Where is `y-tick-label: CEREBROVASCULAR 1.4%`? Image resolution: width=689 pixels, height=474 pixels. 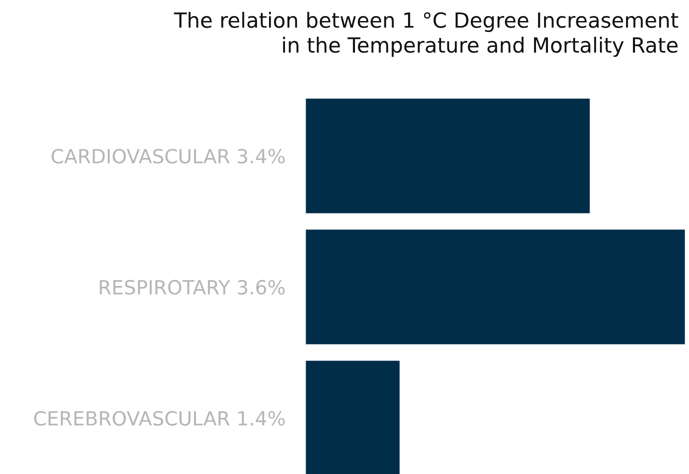 y-tick-label: CEREBROVASCULAR 1.4% is located at coordinates (159, 418).